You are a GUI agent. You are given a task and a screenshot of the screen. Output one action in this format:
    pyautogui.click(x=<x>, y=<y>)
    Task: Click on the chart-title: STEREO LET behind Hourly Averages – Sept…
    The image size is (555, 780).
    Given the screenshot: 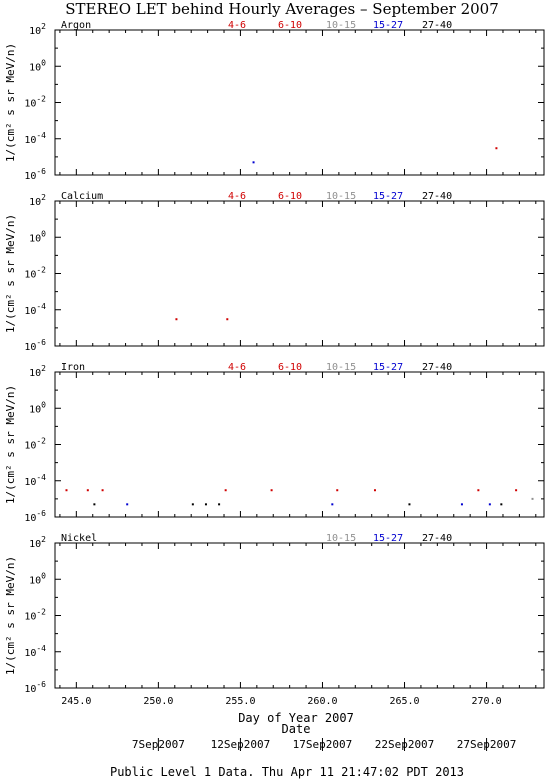 What is the action you would take?
    pyautogui.click(x=282, y=9)
    